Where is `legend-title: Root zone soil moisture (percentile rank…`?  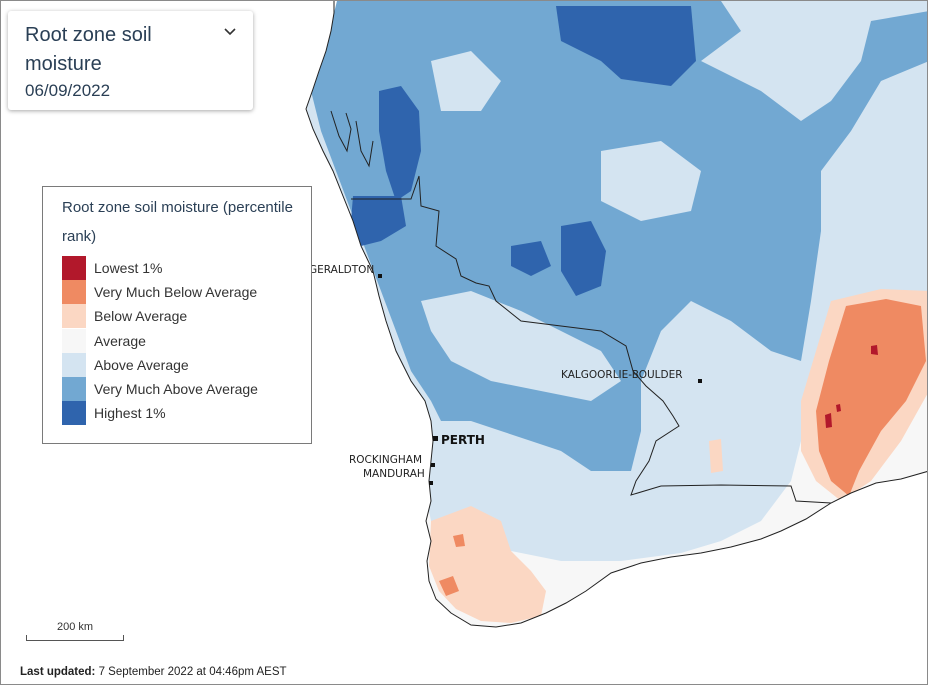
legend-title: Root zone soil moisture (percentile rank… is located at coordinates (177, 222).